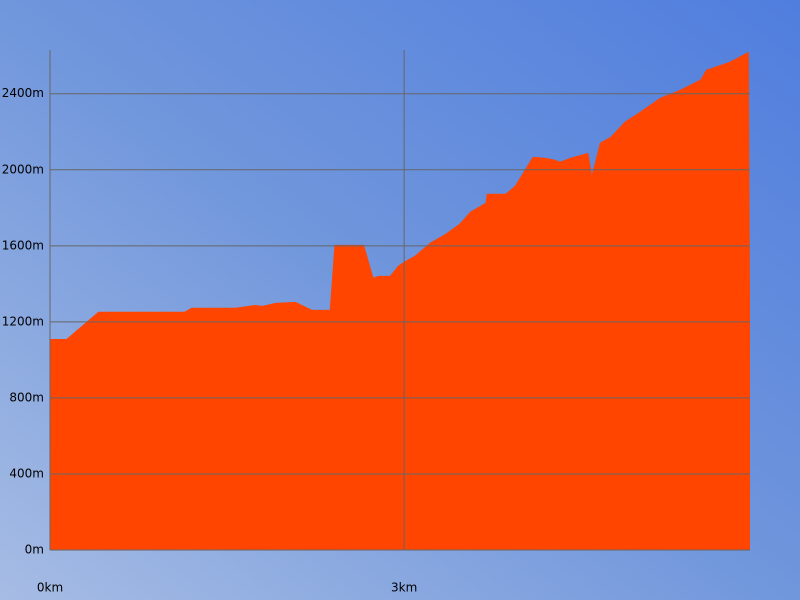 This screenshot has height=600, width=800. Describe the element at coordinates (50, 588) in the screenshot. I see `x-tick-label: 0km` at that location.